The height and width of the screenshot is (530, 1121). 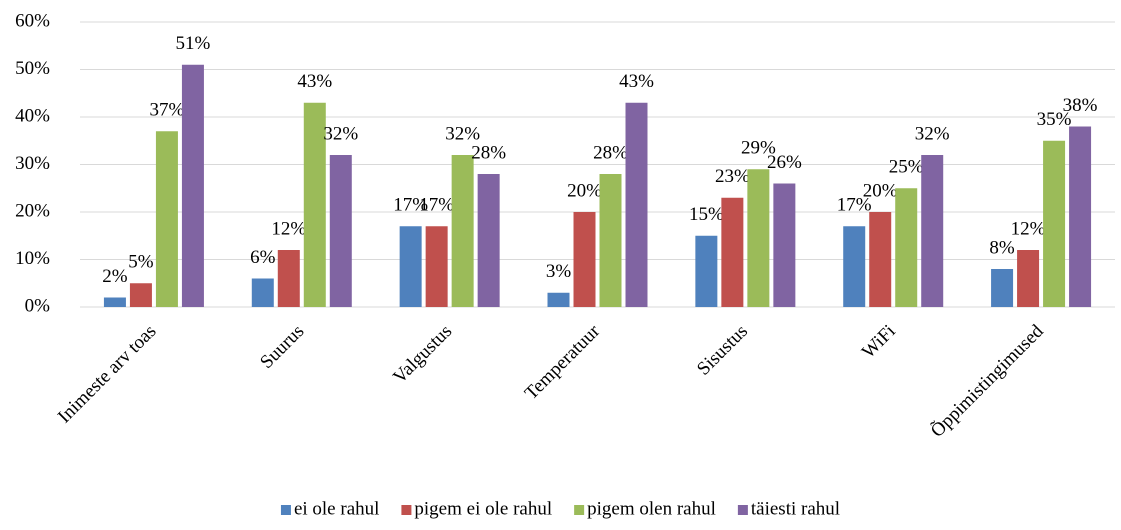 I want to click on y-tick-label: 60%, so click(x=32, y=20).